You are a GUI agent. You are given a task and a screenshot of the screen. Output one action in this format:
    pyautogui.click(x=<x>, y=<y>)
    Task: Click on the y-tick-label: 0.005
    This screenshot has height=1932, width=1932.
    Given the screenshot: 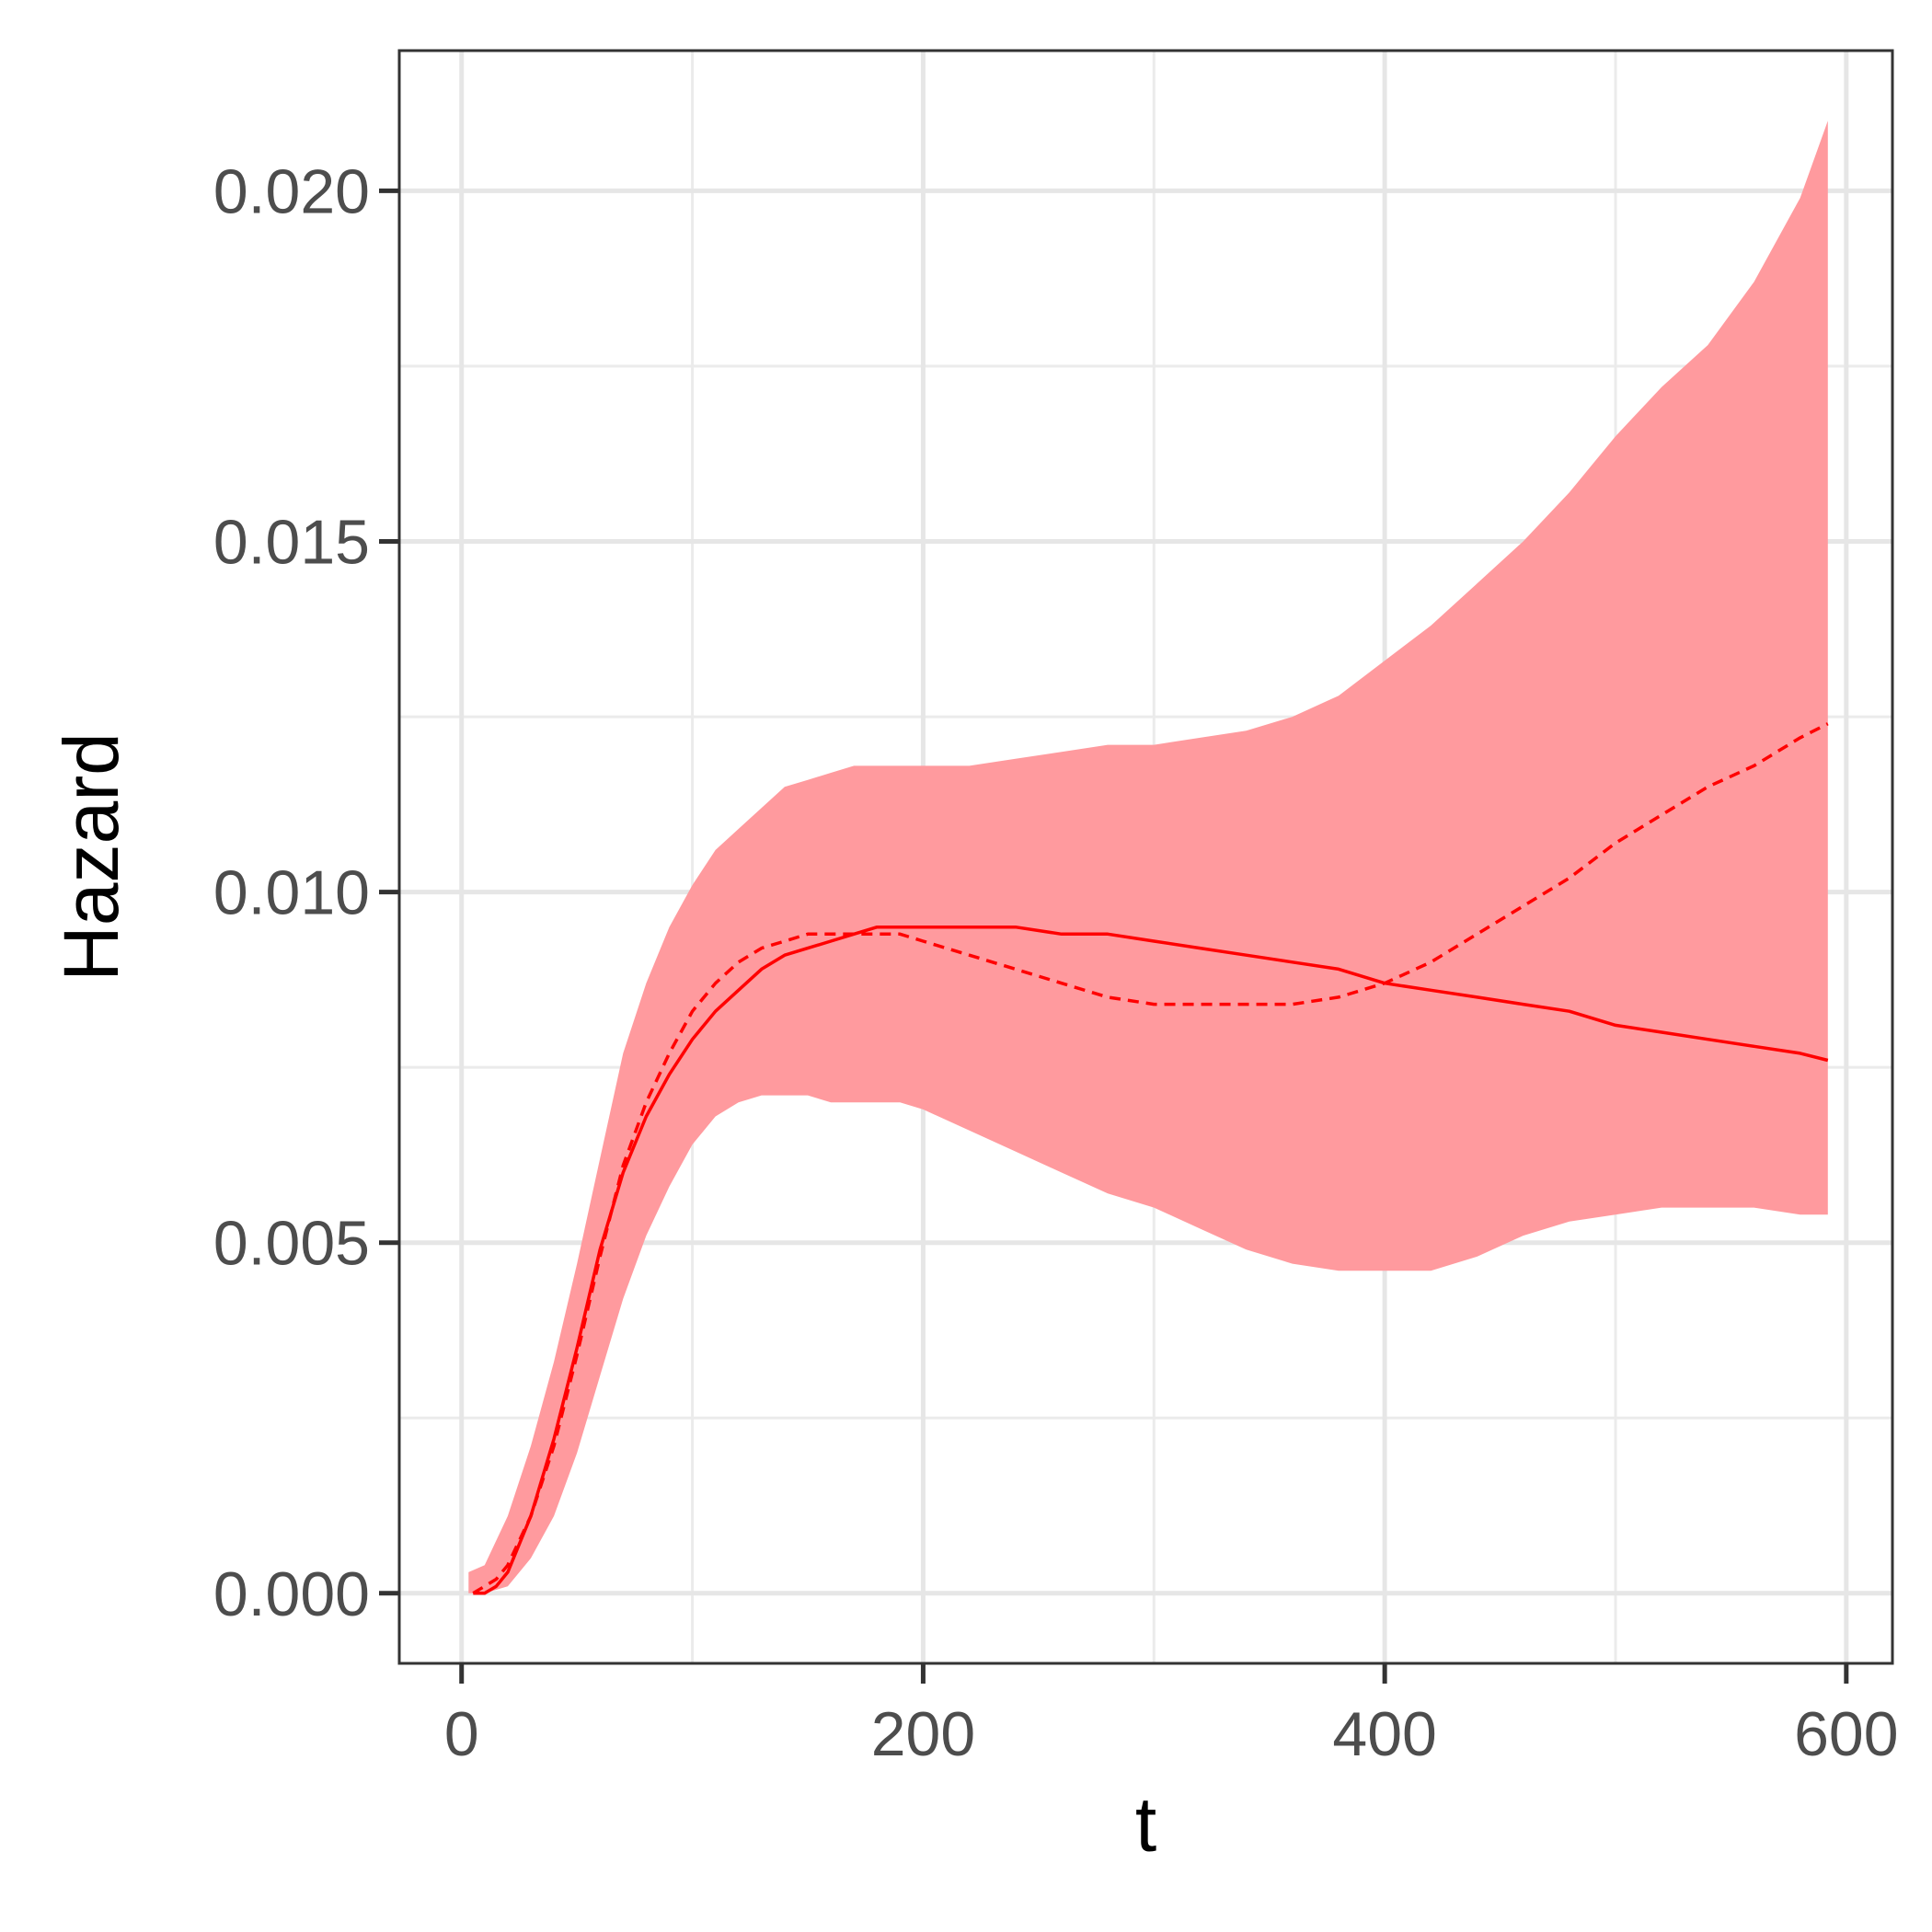 What is the action you would take?
    pyautogui.click(x=291, y=1244)
    